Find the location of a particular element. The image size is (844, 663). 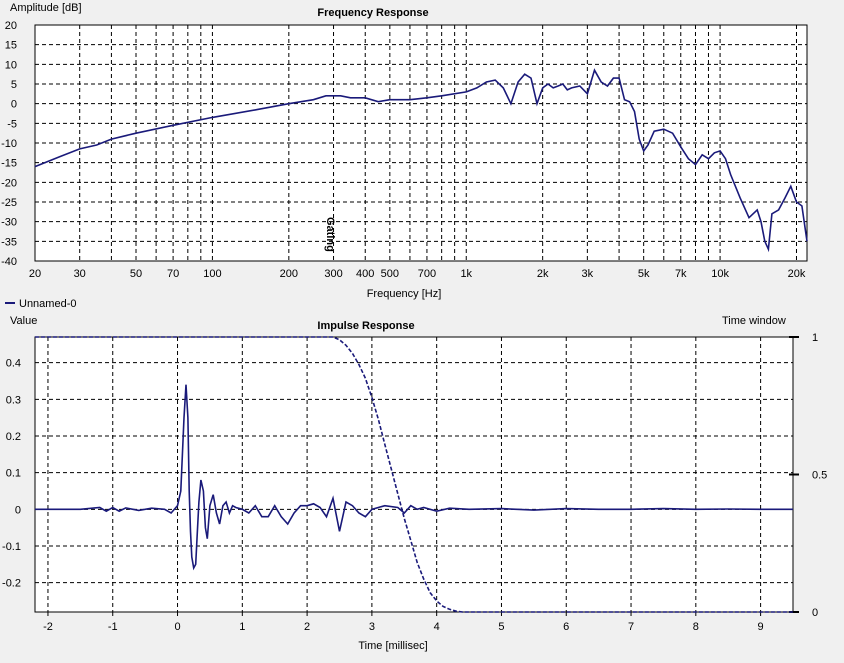

impulse-x-tick-label: 5 is located at coordinates (501, 627).